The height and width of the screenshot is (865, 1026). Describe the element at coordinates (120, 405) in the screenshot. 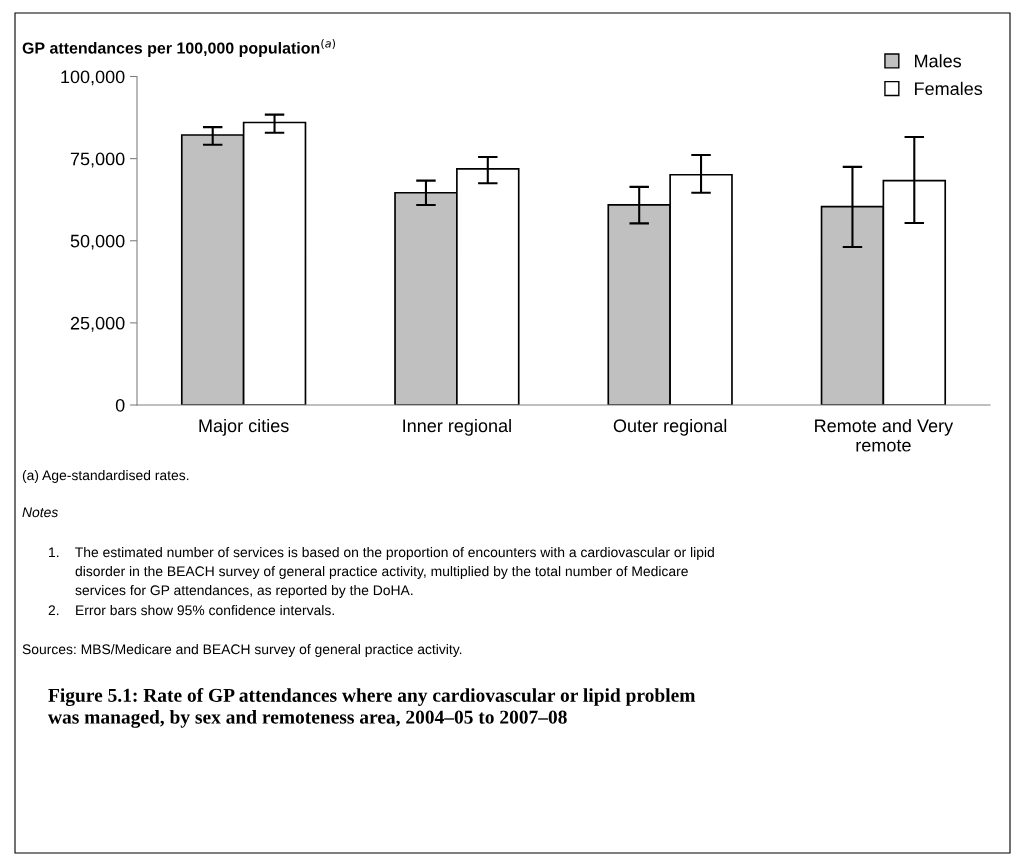

I see `y-tick-label: 0` at that location.